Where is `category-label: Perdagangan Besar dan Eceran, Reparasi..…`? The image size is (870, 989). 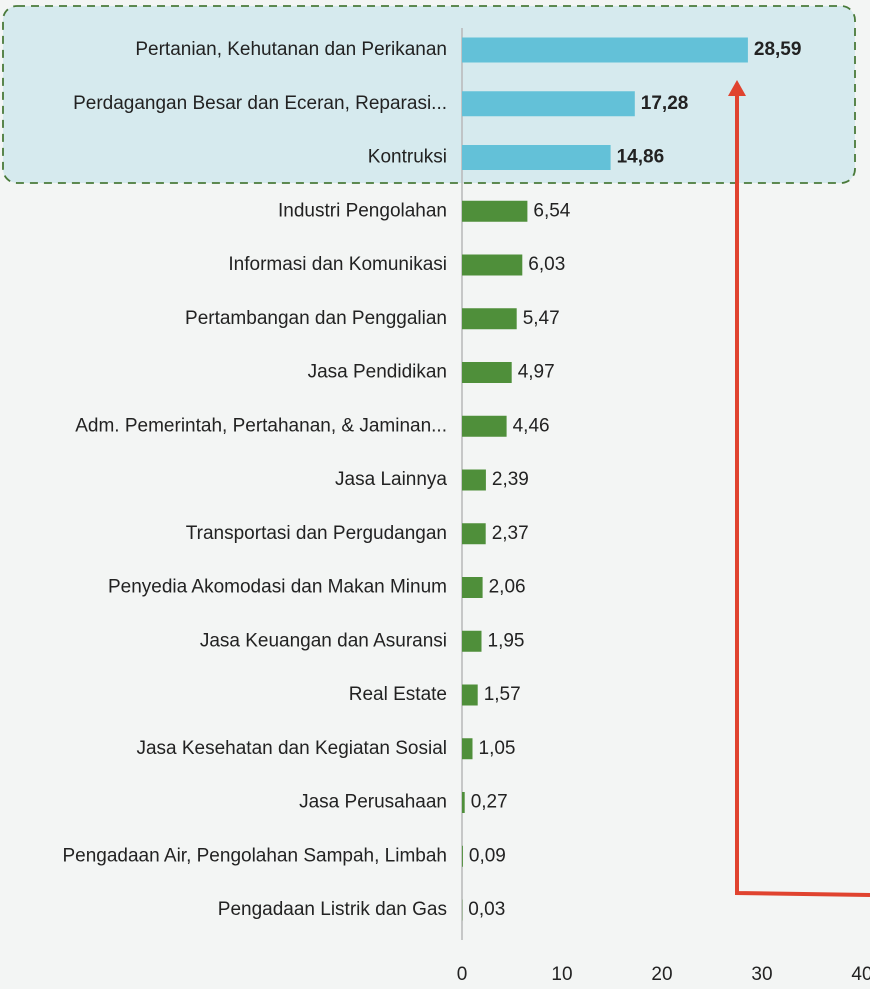
category-label: Perdagangan Besar dan Eceran, Reparasi..… is located at coordinates (260, 103).